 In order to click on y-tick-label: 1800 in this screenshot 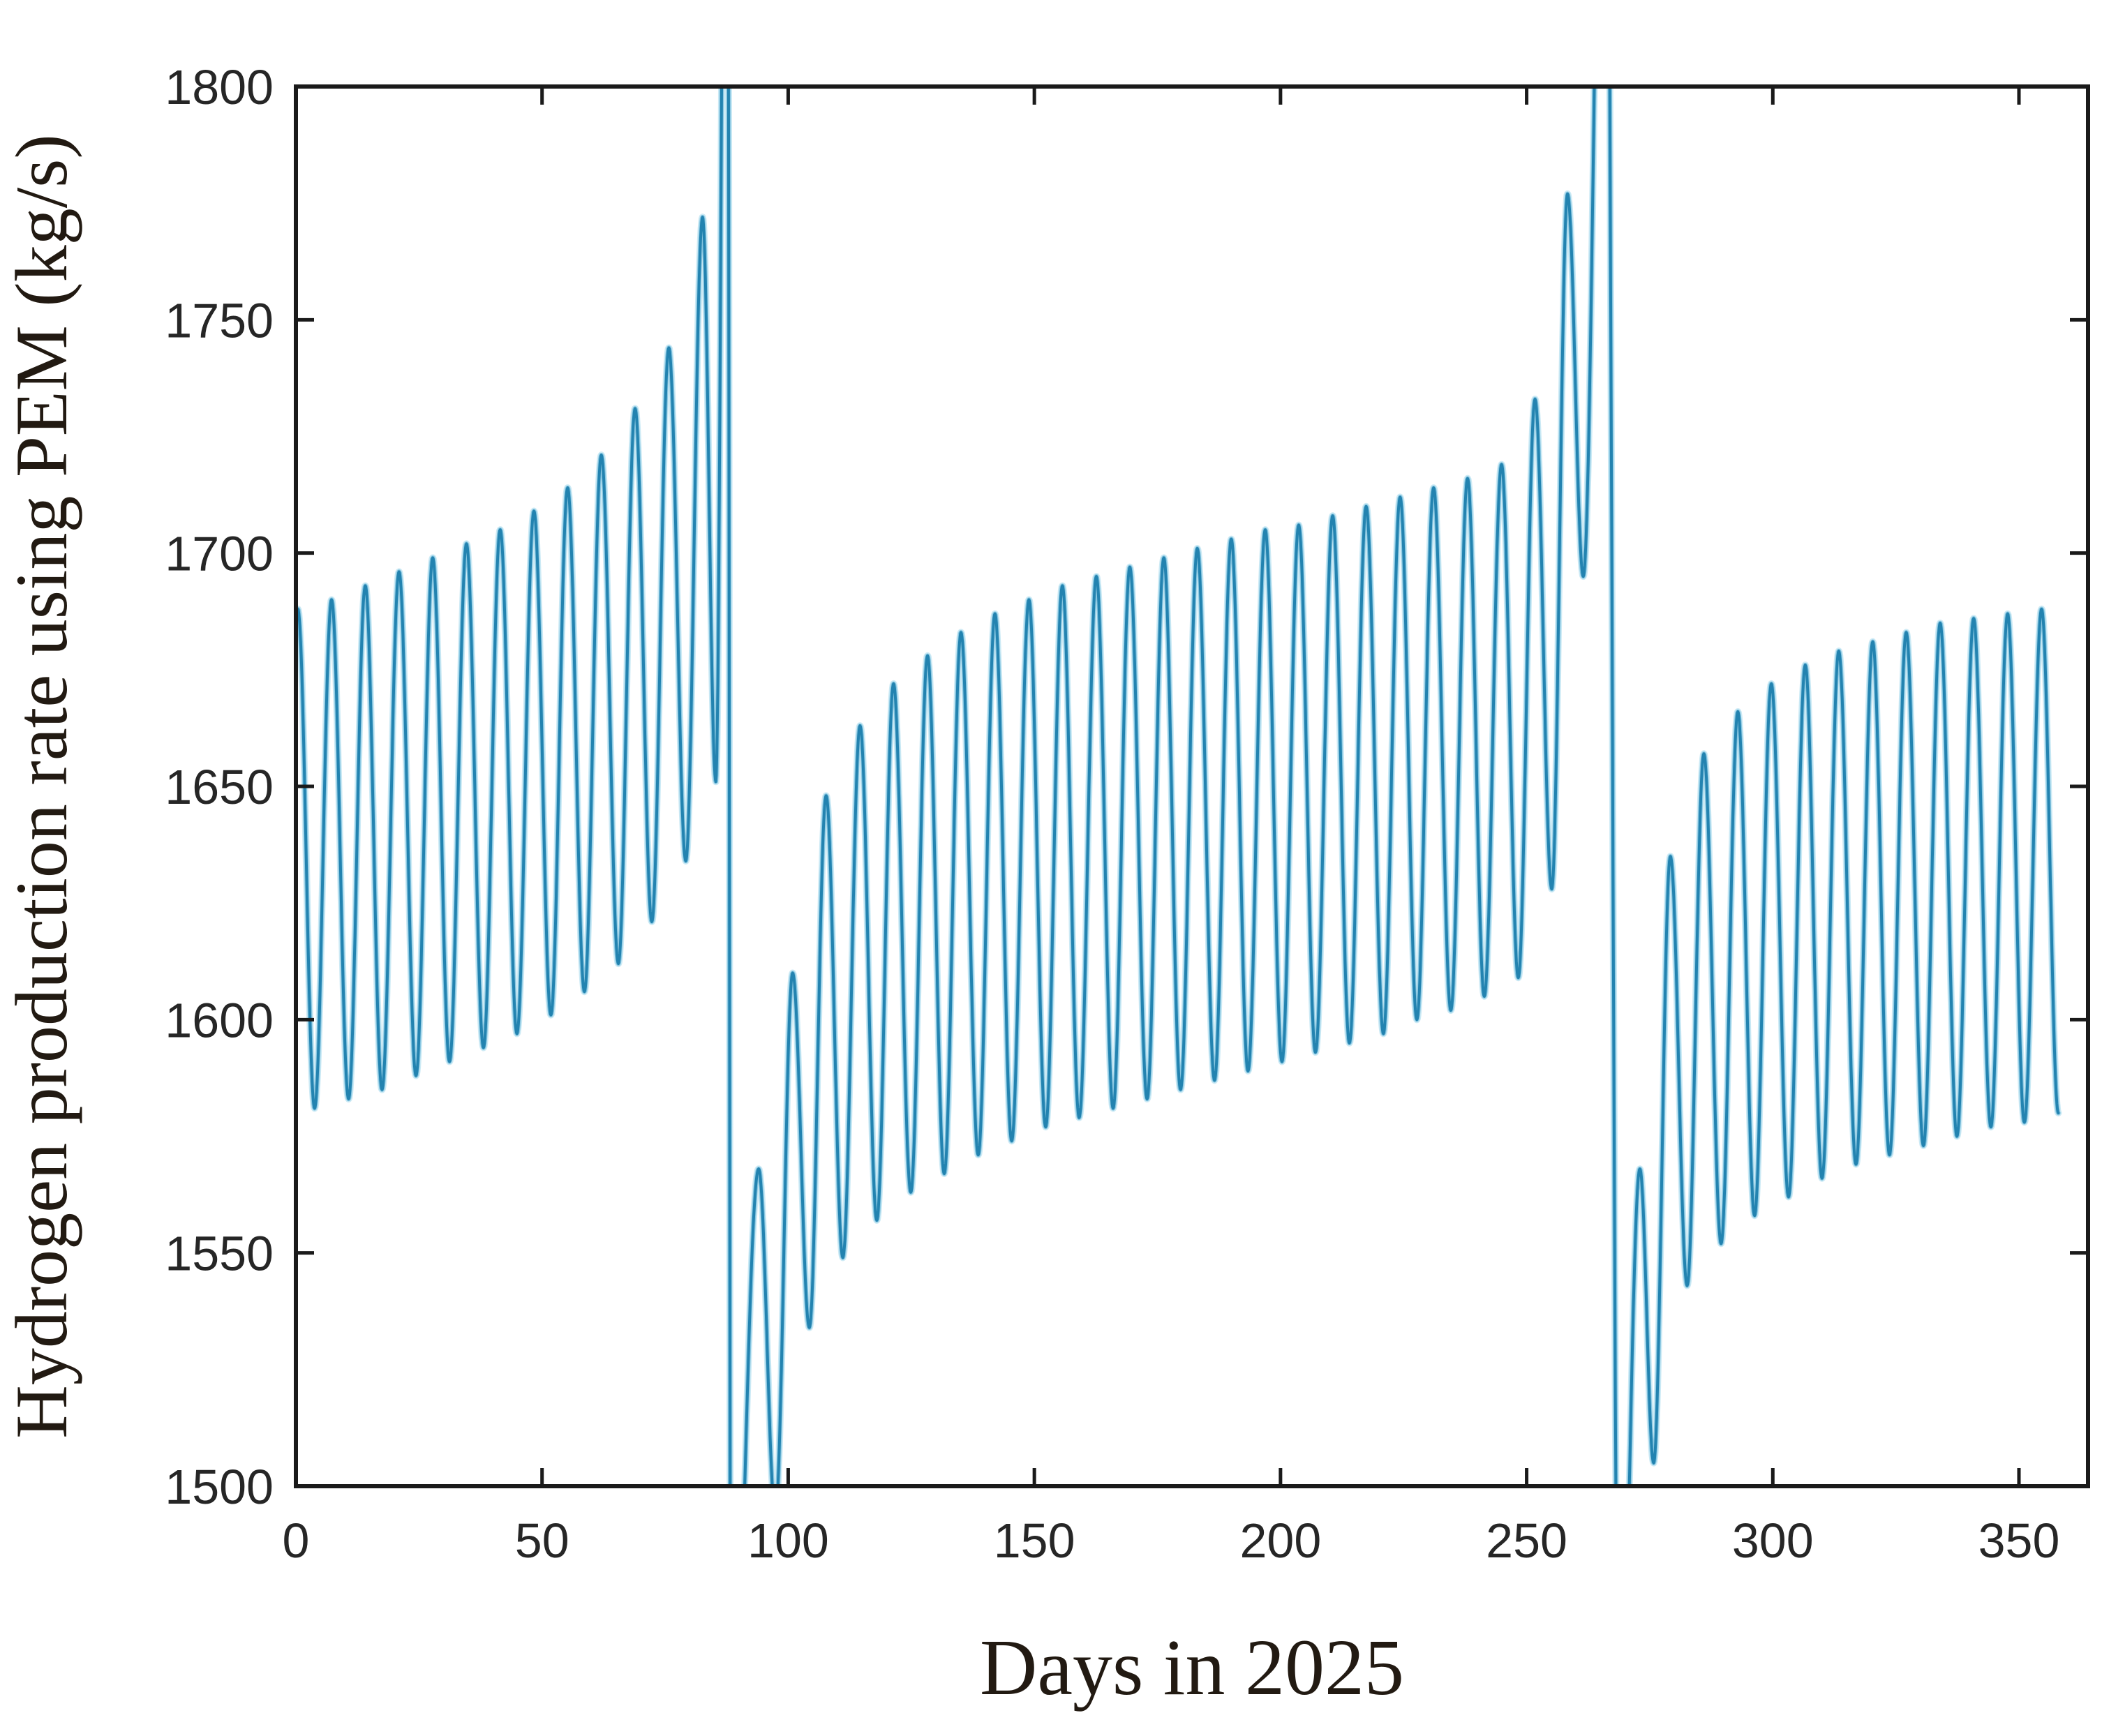, I will do `click(219, 87)`.